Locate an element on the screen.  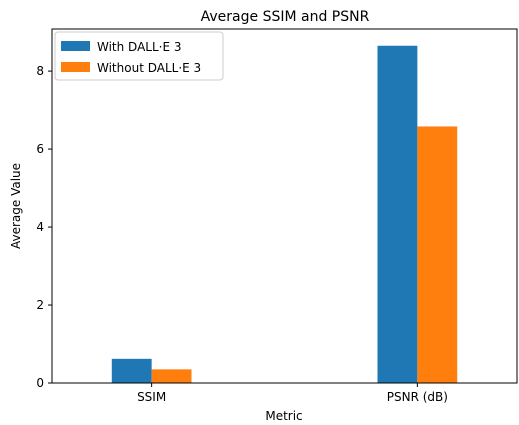
legend-label-without-dalle3: Without DALL·E 3 is located at coordinates (149, 68).